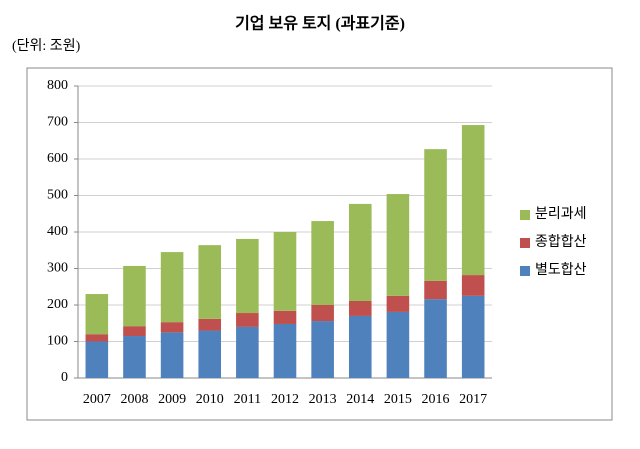 Image resolution: width=640 pixels, height=449 pixels. I want to click on y-tick-label: 400, so click(57, 231).